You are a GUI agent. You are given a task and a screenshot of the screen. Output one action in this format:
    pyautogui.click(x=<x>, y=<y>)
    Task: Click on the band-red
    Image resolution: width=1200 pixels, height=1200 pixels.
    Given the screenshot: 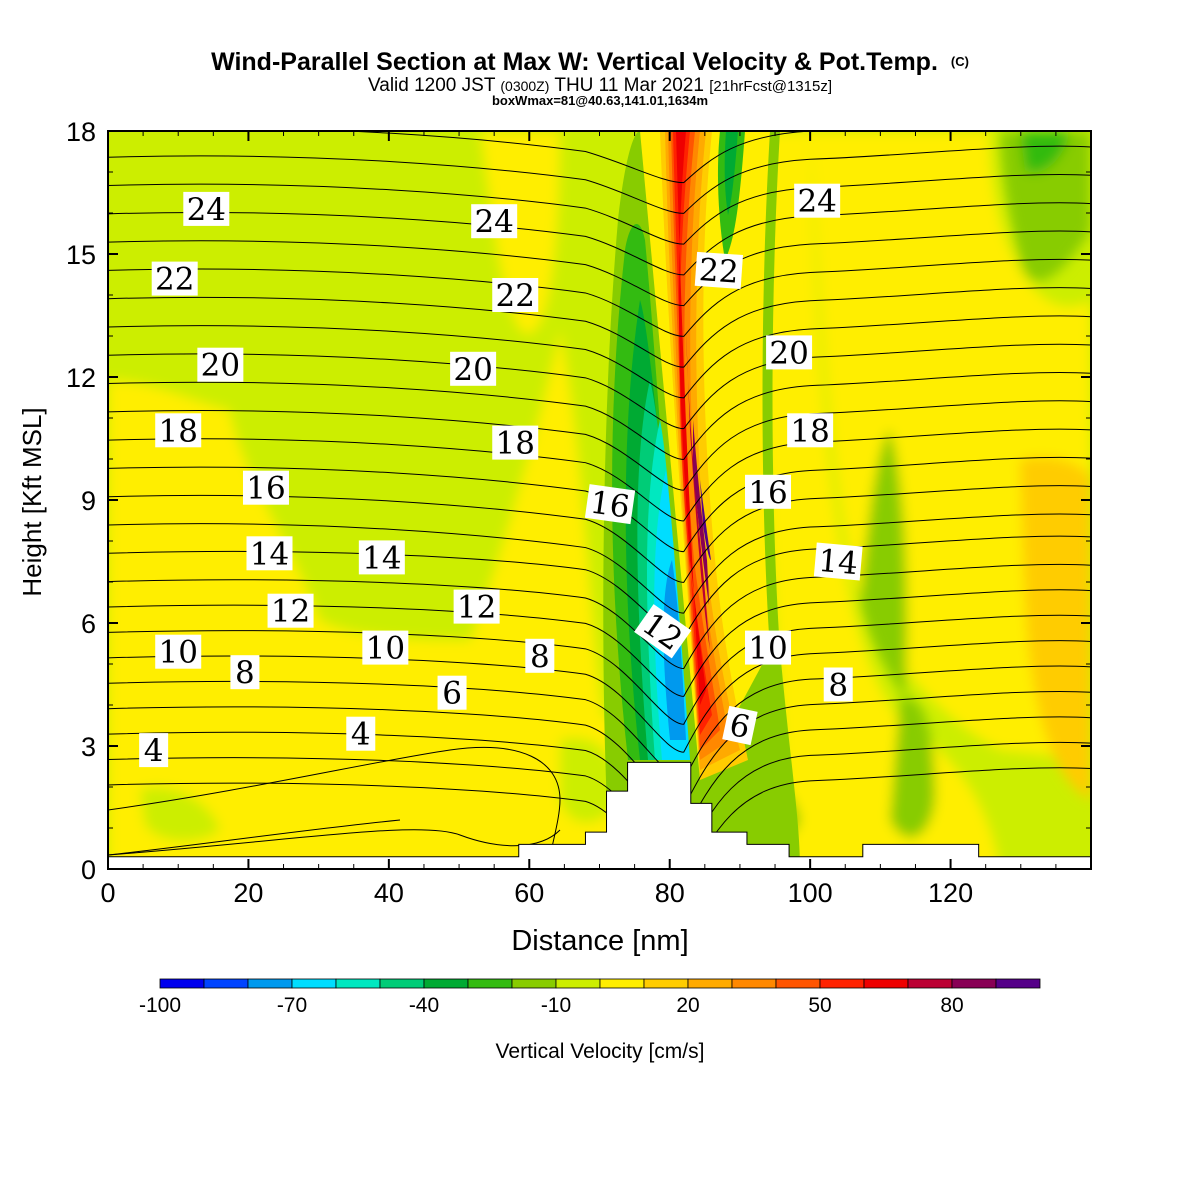 What is the action you would take?
    pyautogui.click(x=692, y=433)
    